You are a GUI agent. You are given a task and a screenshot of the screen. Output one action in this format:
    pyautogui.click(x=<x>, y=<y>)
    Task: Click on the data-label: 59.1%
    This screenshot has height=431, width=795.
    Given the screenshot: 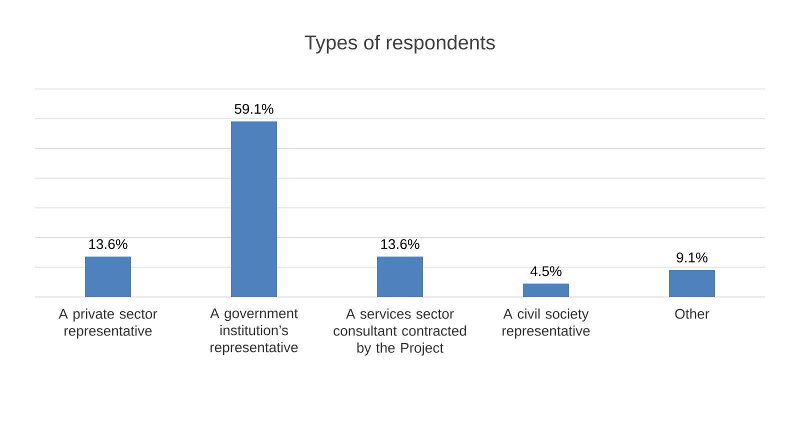 What is the action you would take?
    pyautogui.click(x=254, y=109)
    